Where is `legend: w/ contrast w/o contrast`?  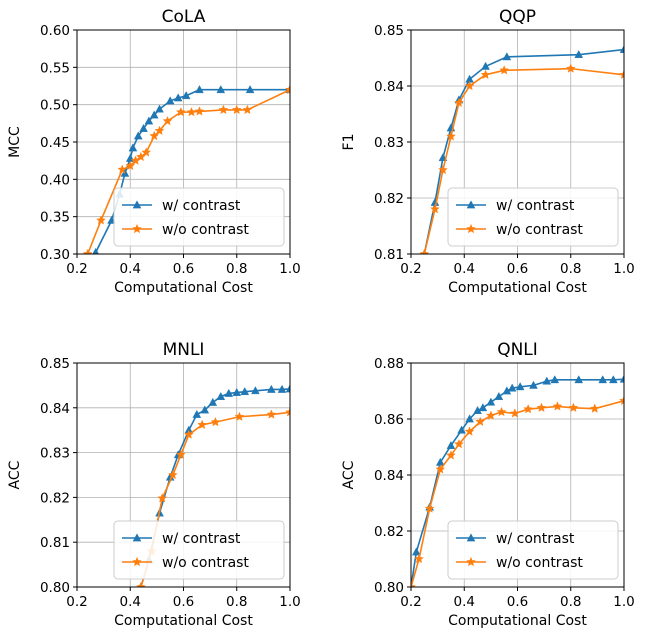 legend: w/ contrast w/o contrast is located at coordinates (199, 217).